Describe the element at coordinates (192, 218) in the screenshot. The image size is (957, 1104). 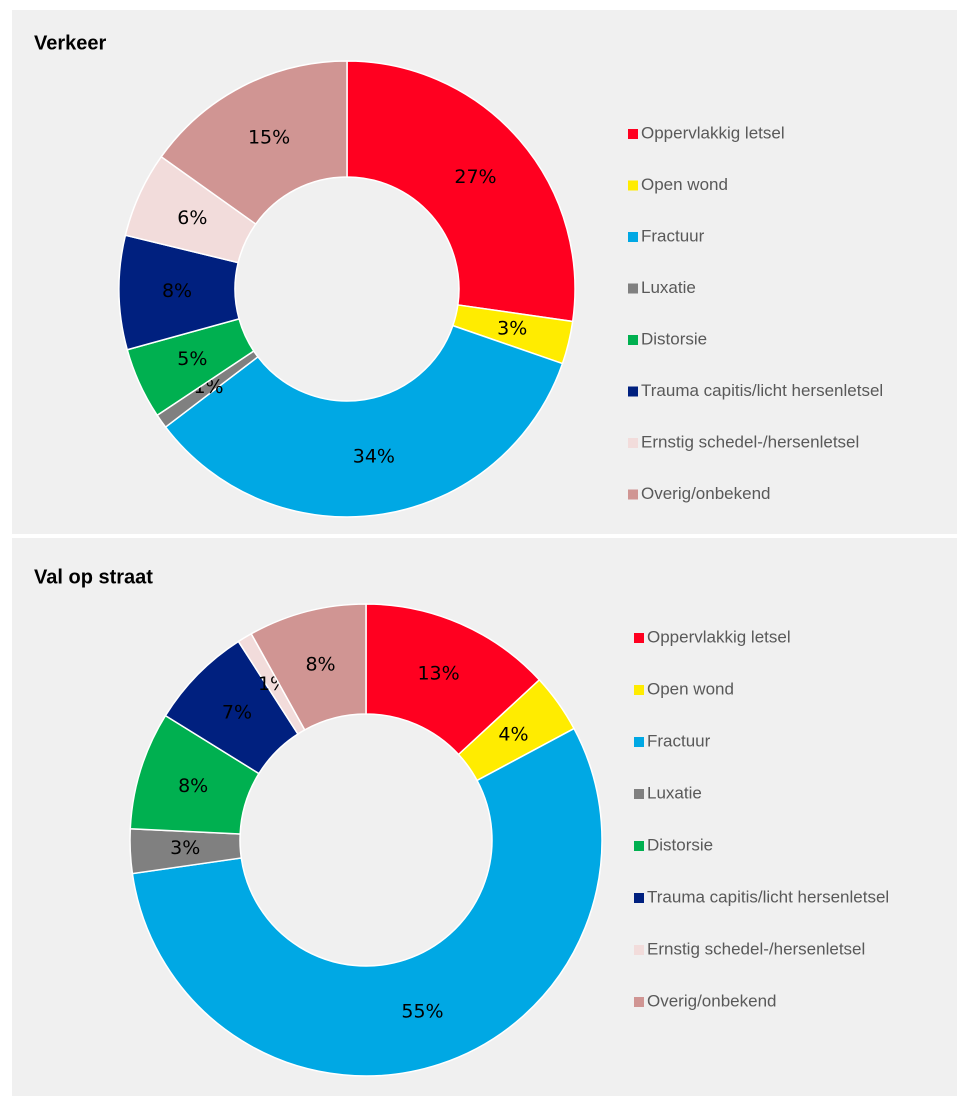
I see `slice-label: 6%` at that location.